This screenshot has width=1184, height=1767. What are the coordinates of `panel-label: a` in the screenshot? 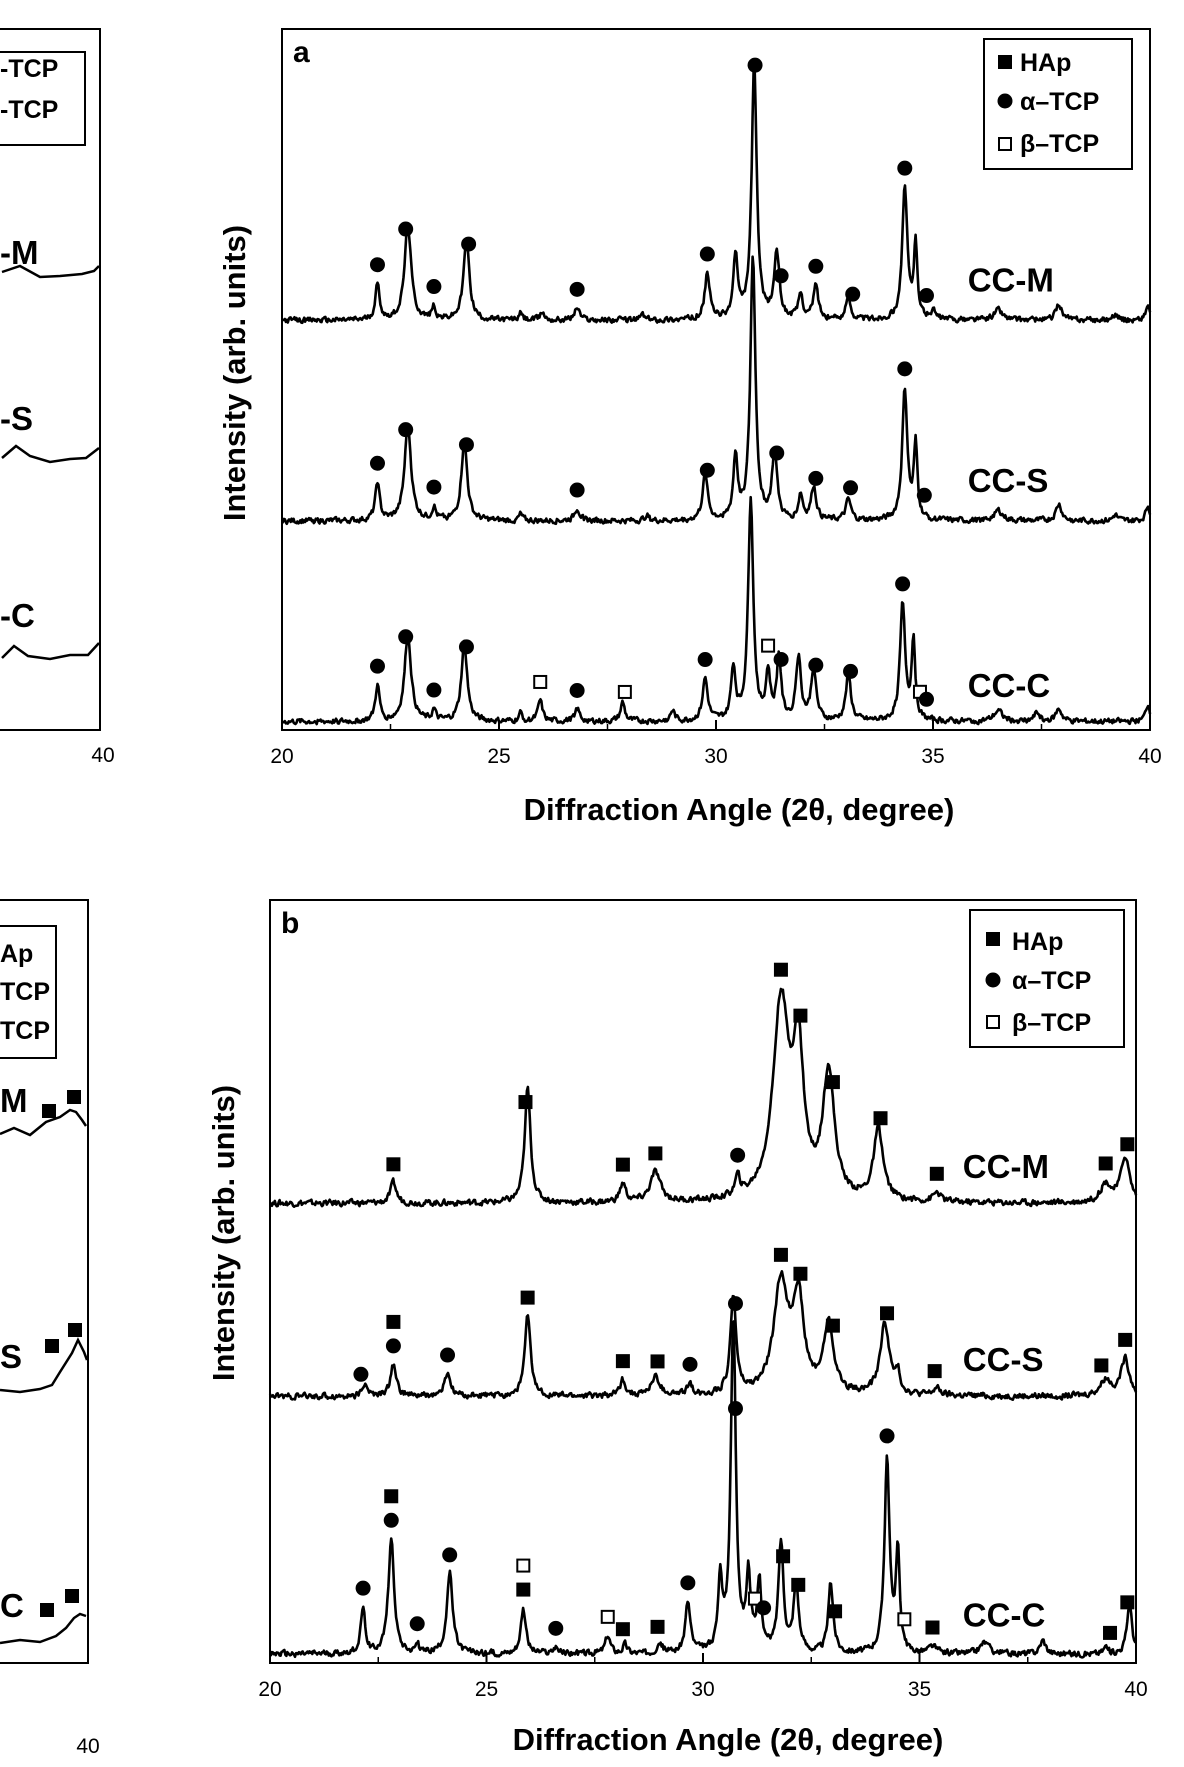 It's located at (301, 52).